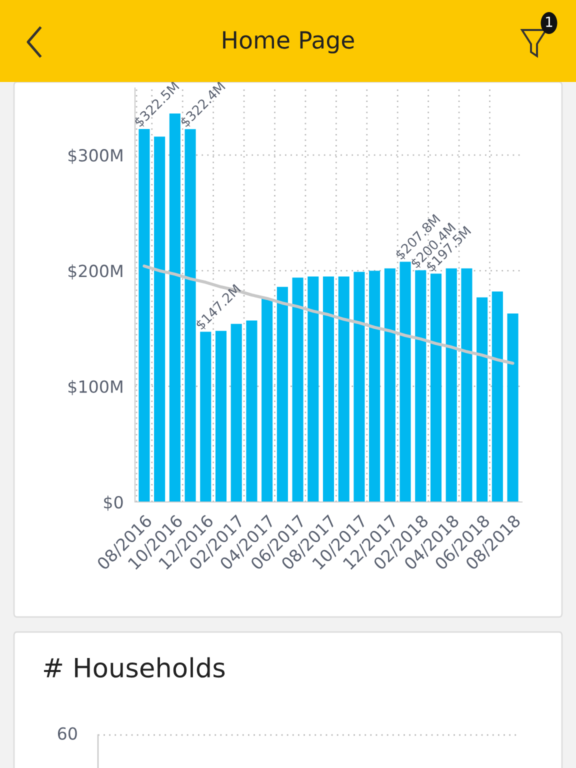 This screenshot has width=576, height=768. Describe the element at coordinates (95, 272) in the screenshot. I see `y-tick-label: $200M` at that location.